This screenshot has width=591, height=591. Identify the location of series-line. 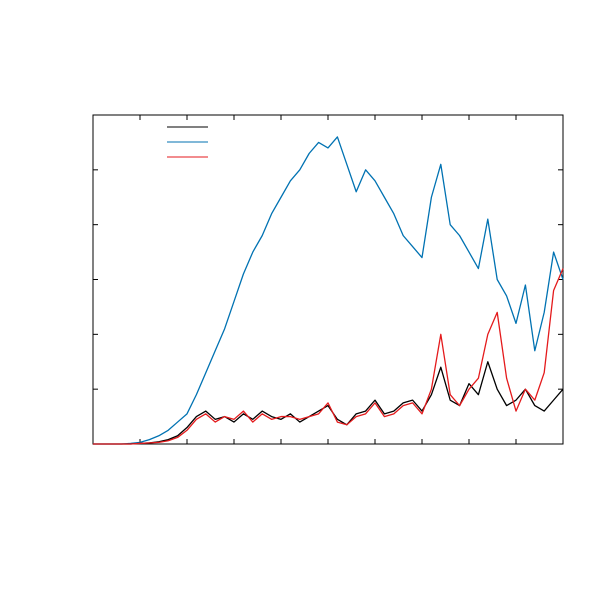
(328, 403).